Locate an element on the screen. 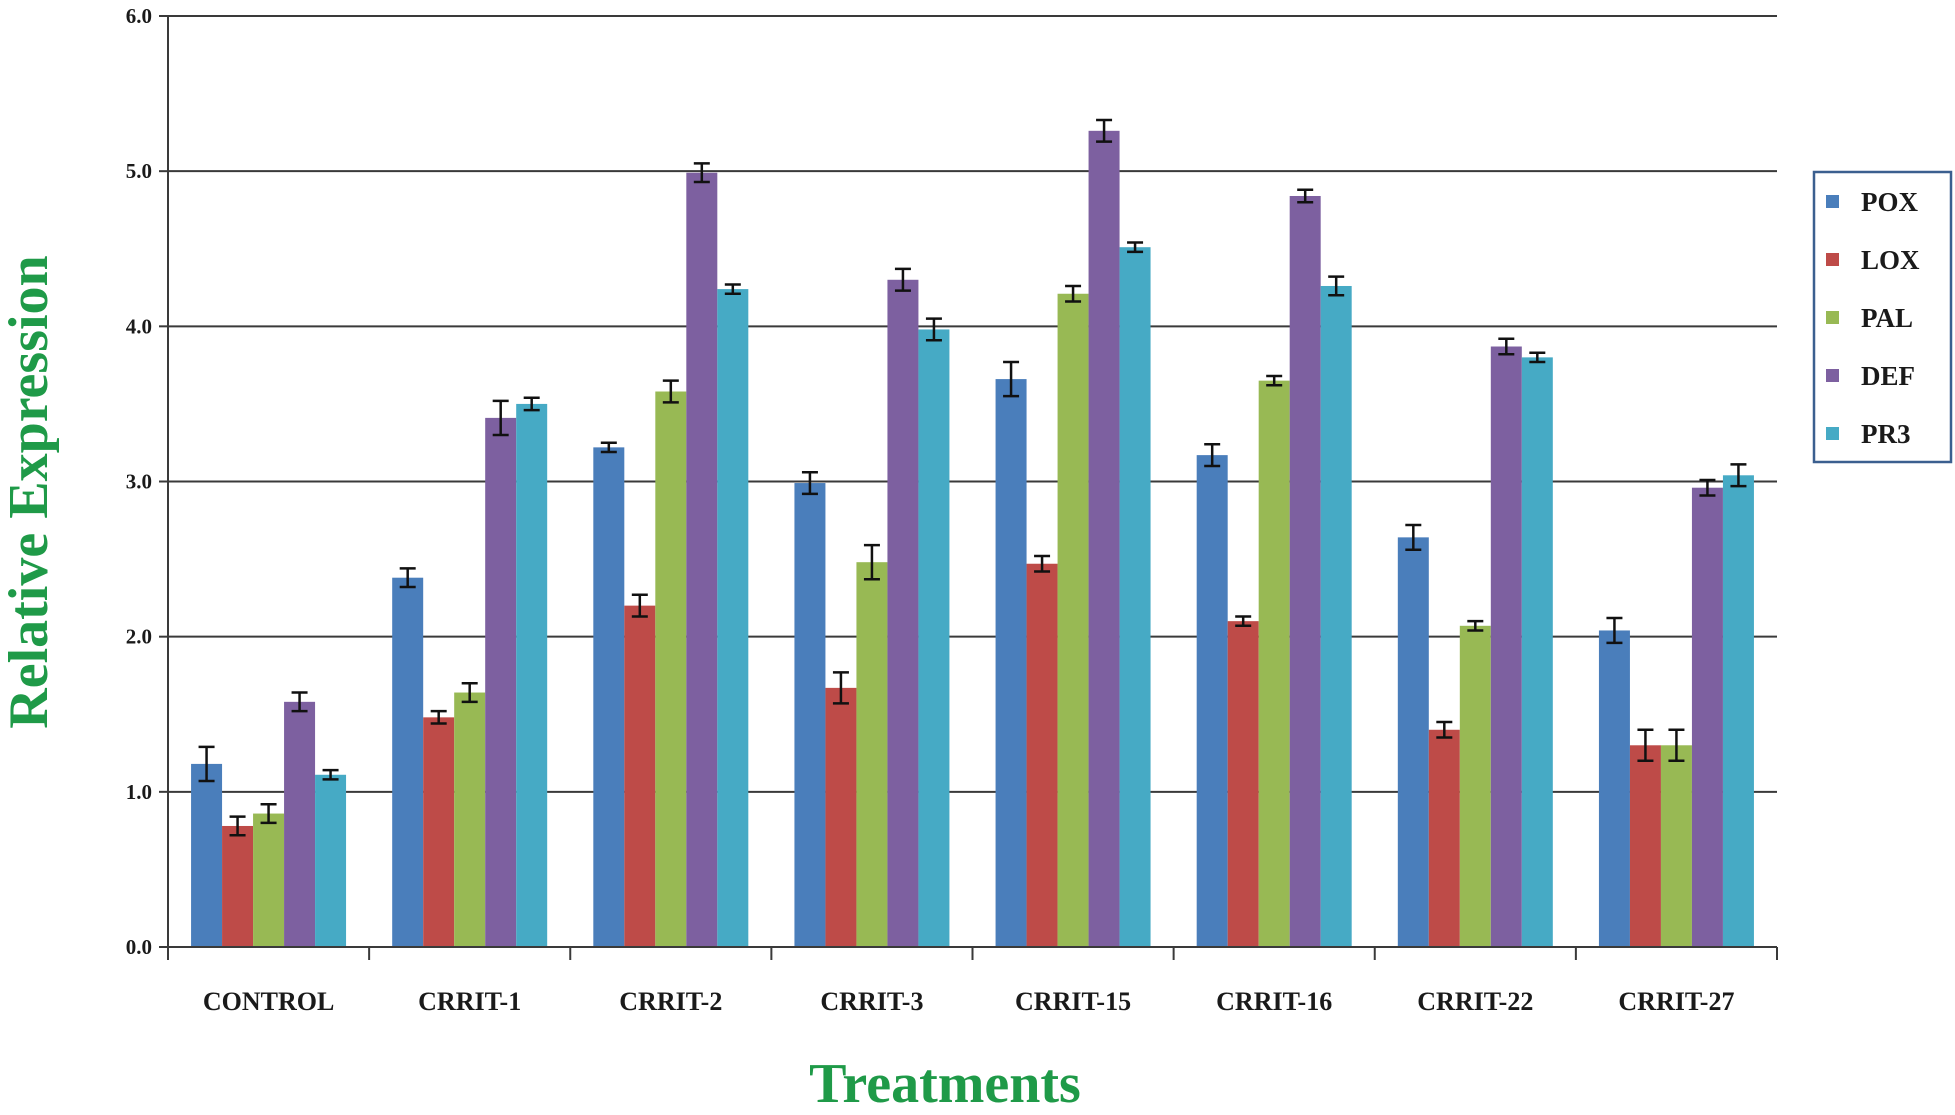 The height and width of the screenshot is (1115, 1955). legend-item-pox: POX is located at coordinates (1872, 202).